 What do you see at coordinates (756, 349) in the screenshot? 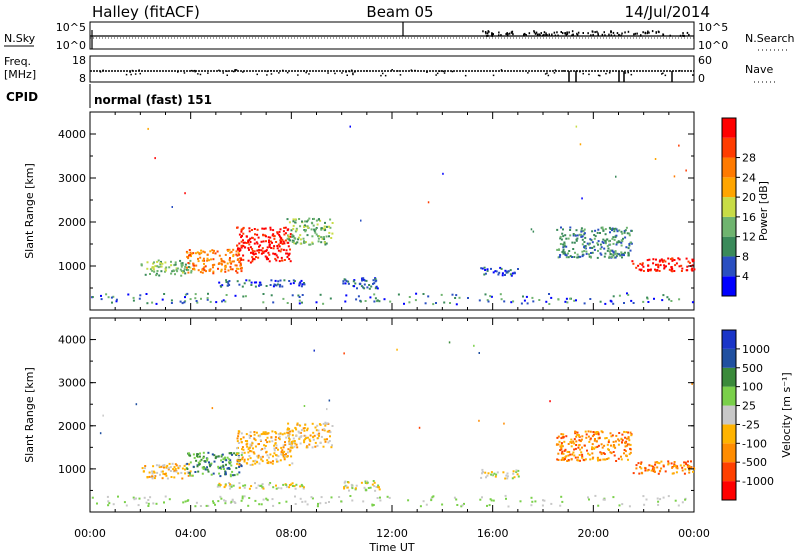
I see `colorbar-tick-label: 1000` at bounding box center [756, 349].